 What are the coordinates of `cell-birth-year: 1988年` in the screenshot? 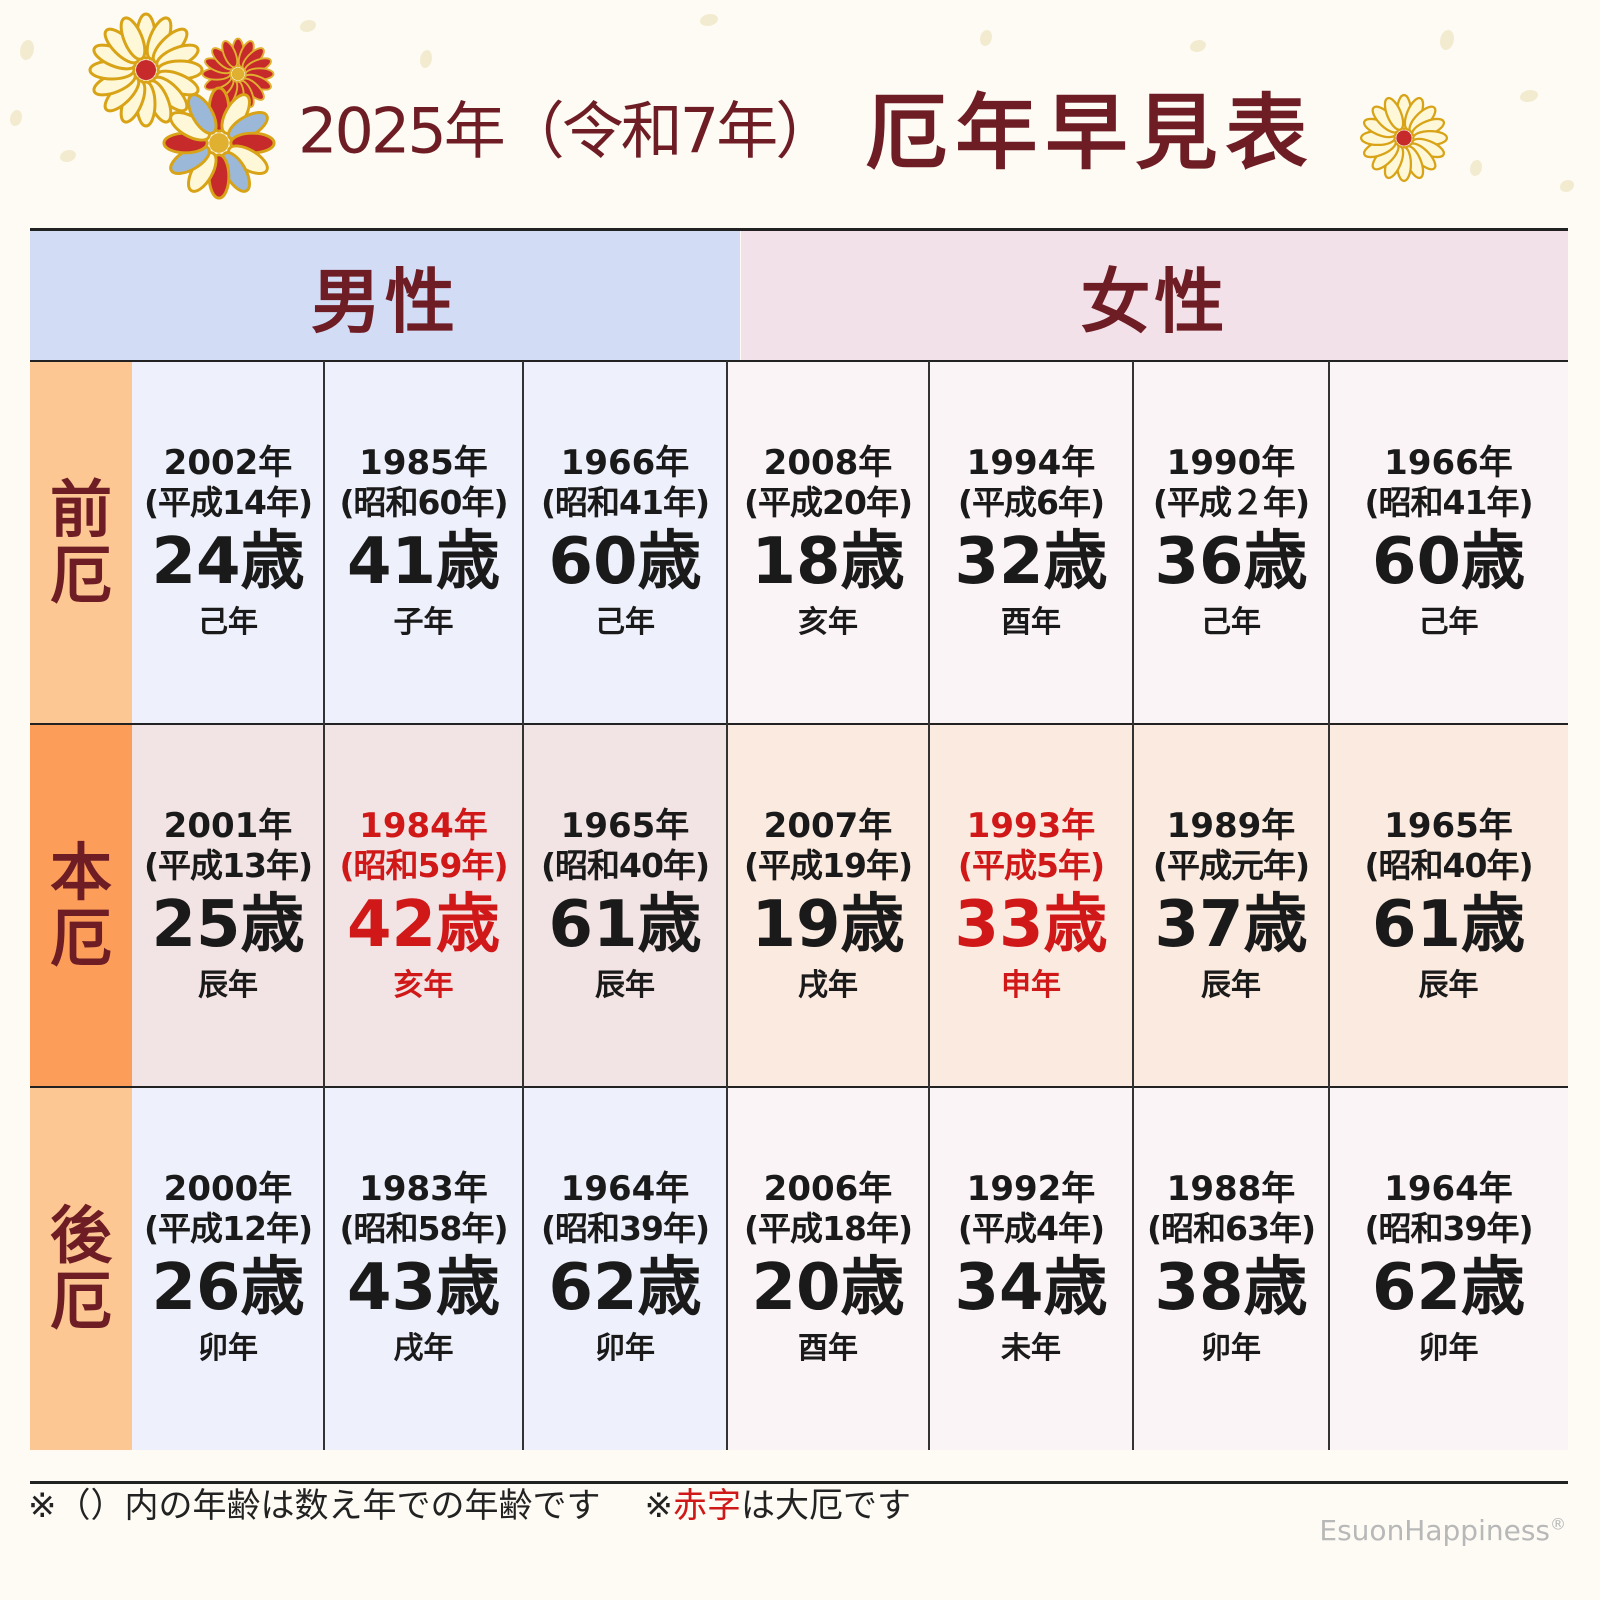 It's located at (1231, 1188).